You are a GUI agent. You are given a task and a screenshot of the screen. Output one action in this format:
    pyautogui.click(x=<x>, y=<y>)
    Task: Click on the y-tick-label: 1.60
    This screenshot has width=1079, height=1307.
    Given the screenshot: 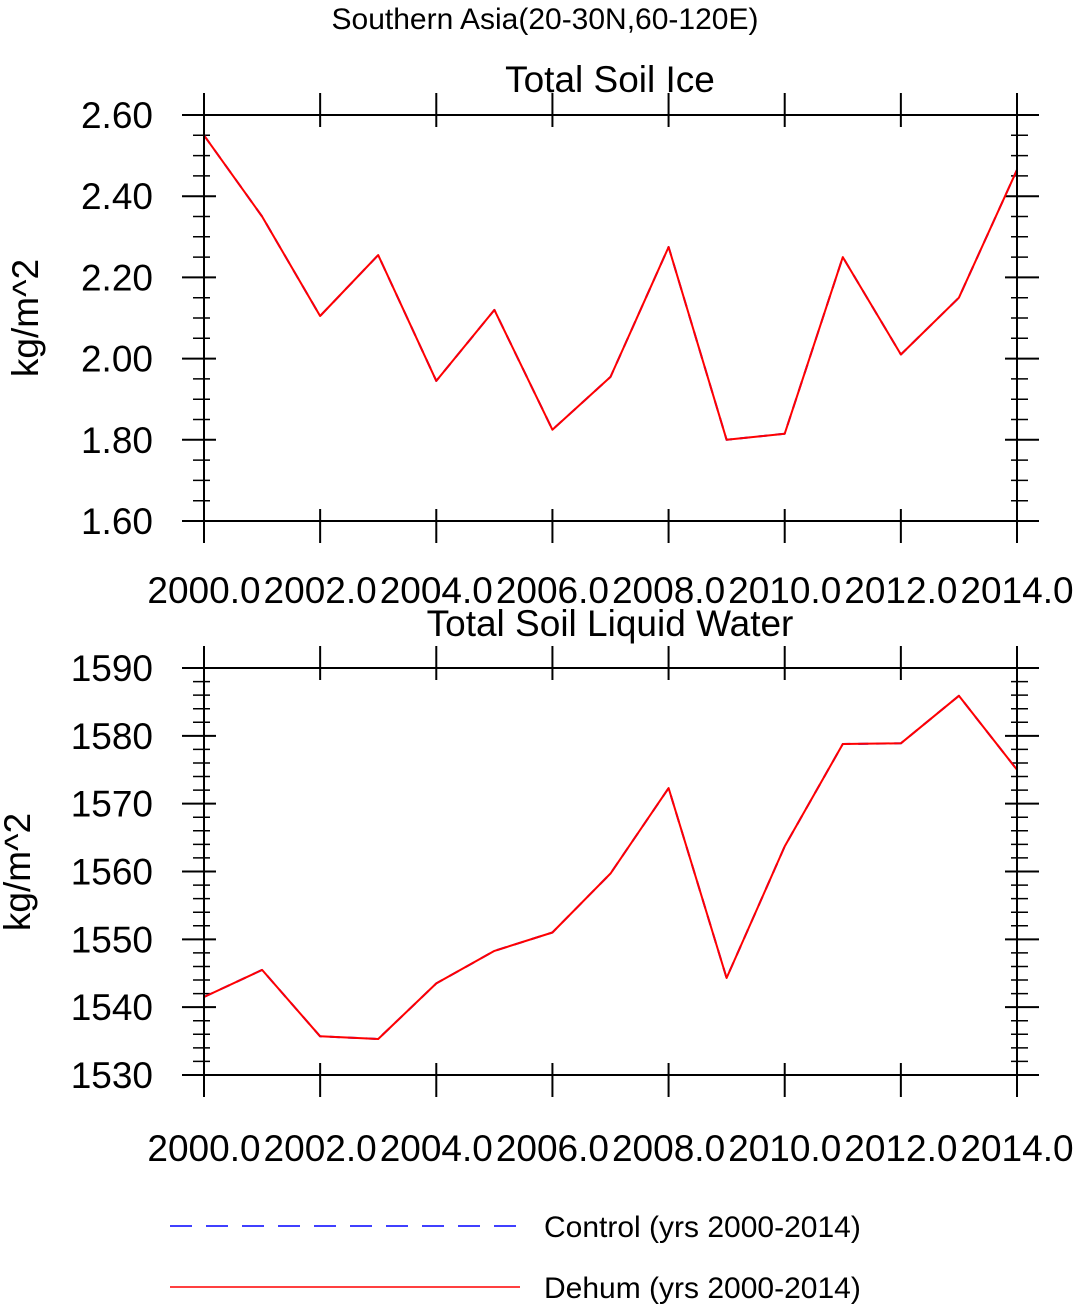 What is the action you would take?
    pyautogui.click(x=117, y=521)
    